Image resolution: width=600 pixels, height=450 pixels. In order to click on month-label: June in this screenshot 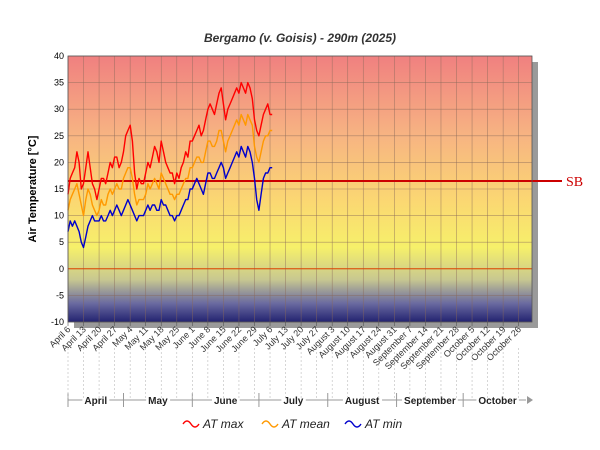, I will do `click(226, 401)`.